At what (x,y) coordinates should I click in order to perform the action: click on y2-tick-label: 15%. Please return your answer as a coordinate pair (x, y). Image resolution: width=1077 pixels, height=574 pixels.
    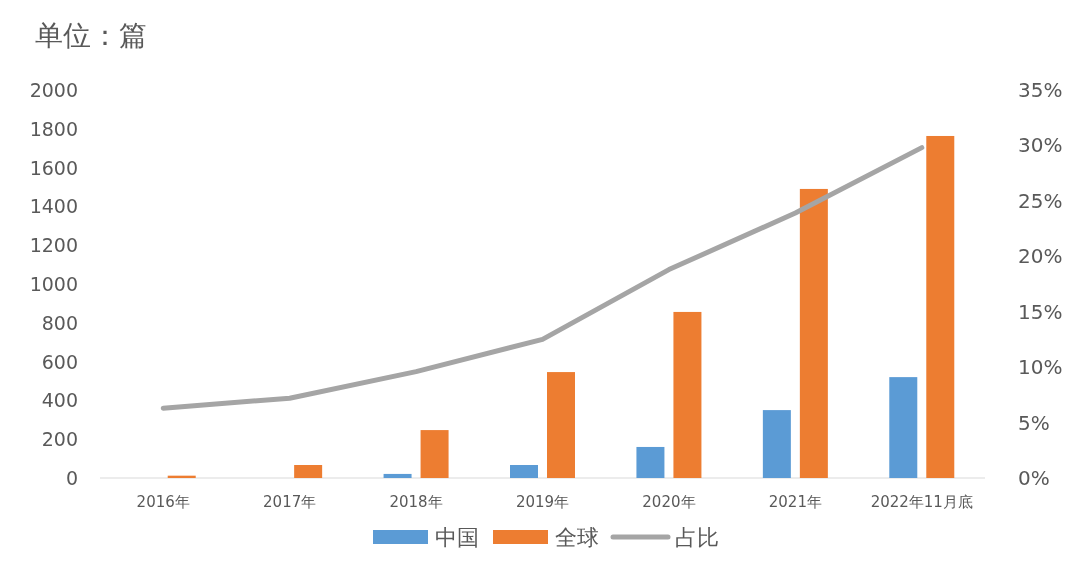
    Looking at the image, I should click on (1040, 311).